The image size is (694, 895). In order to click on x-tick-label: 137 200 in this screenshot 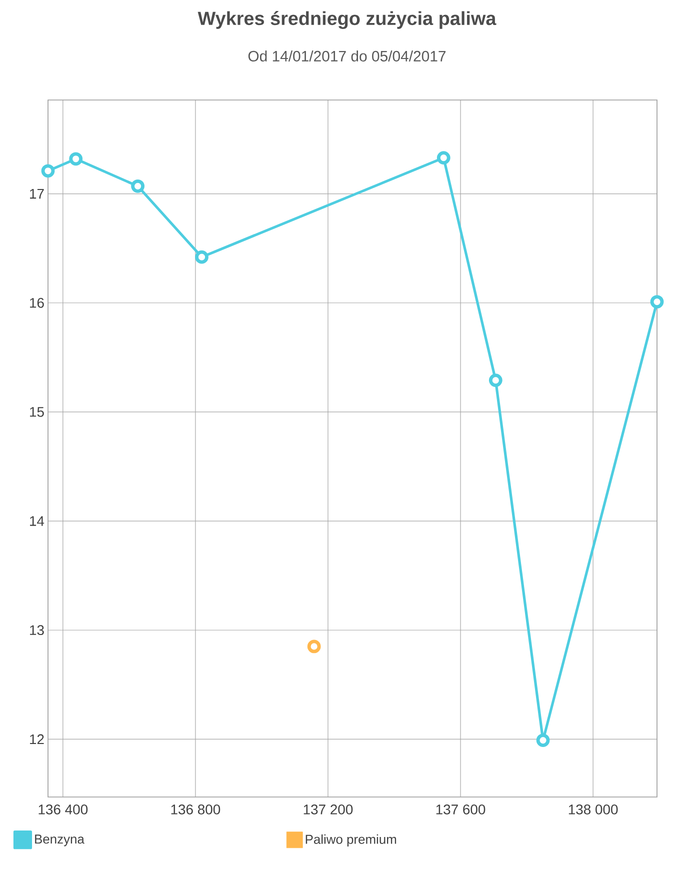, I will do `click(328, 809)`.